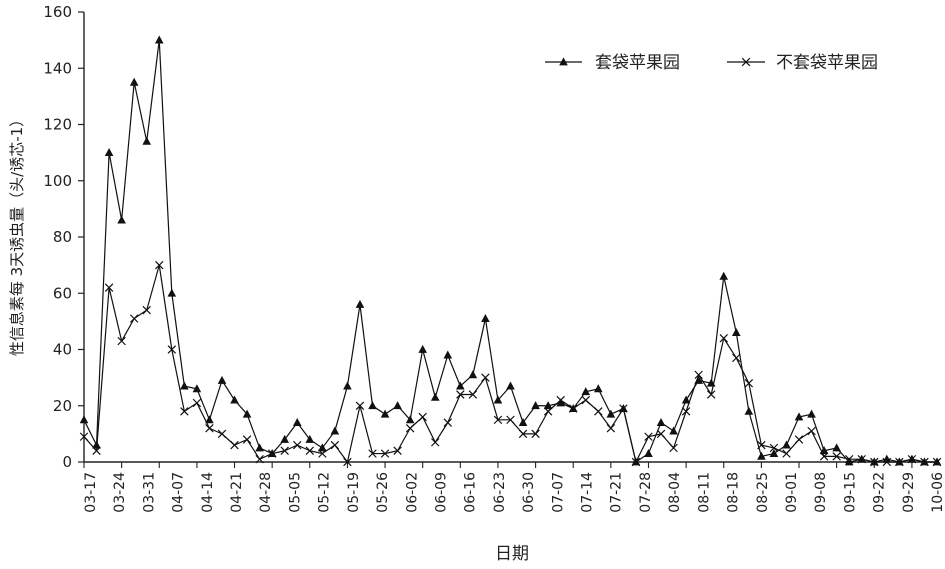 Image resolution: width=945 pixels, height=569 pixels. I want to click on x-tick-label: 09-15, so click(850, 492).